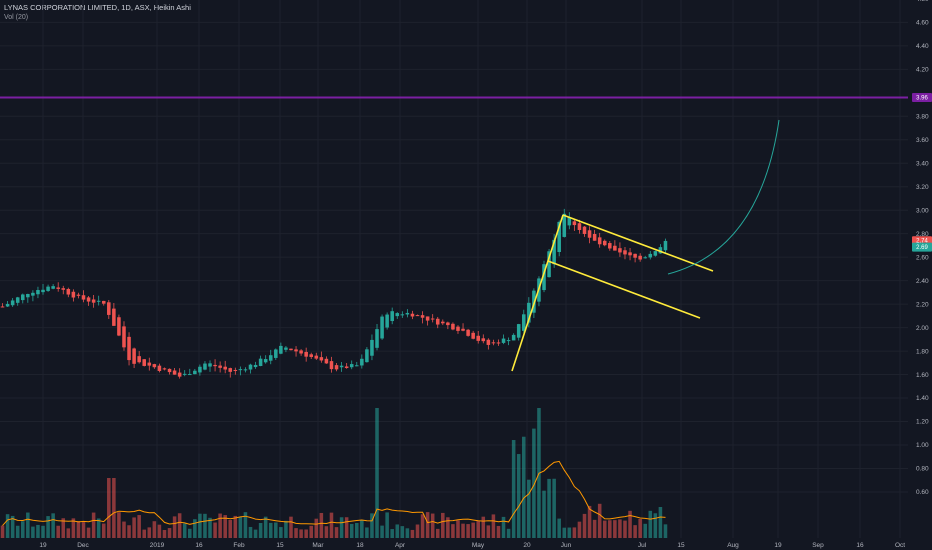  Describe the element at coordinates (400, 545) in the screenshot. I see `x-tick-label: Apr` at that location.